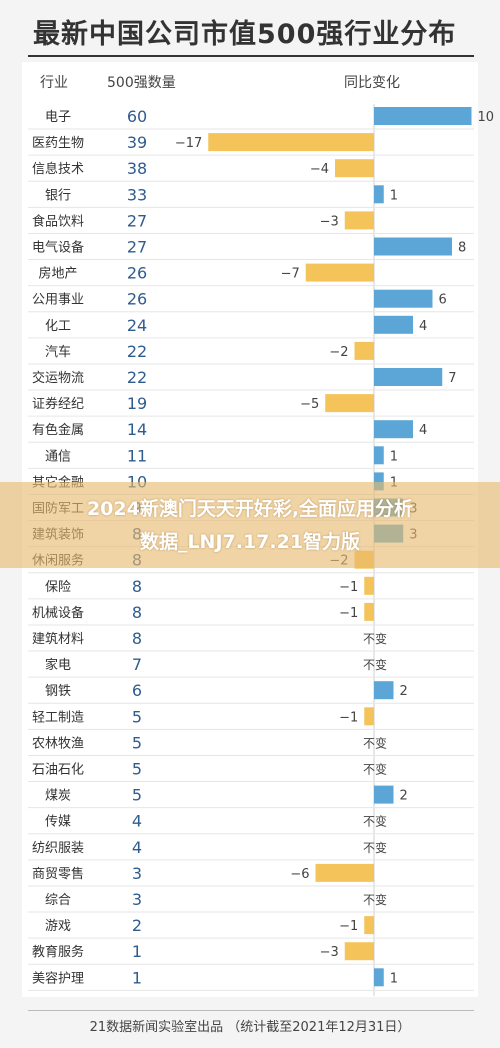 The height and width of the screenshot is (1048, 500). Describe the element at coordinates (58, 900) in the screenshot. I see `category-label: 综合` at that location.